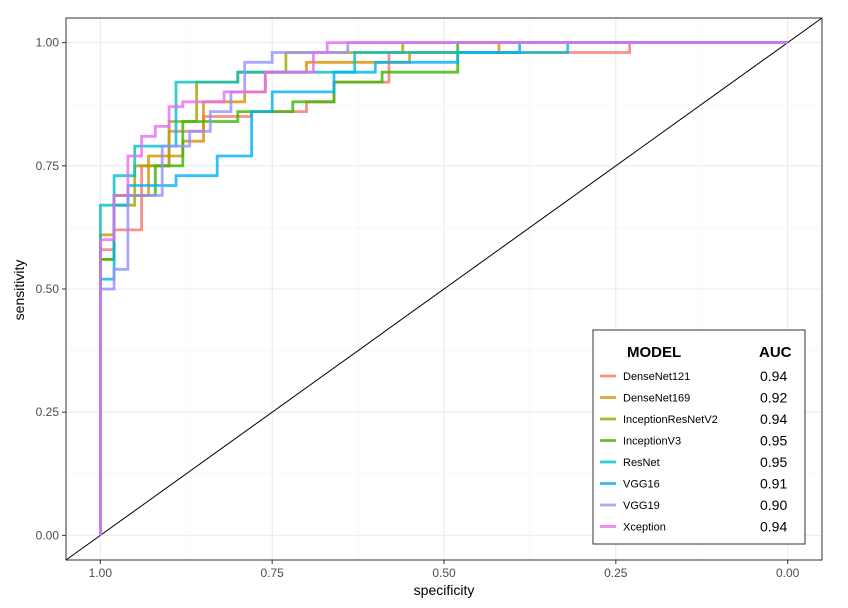 This screenshot has height=608, width=848. What do you see at coordinates (788, 573) in the screenshot?
I see `x-tick-label: 0.00` at bounding box center [788, 573].